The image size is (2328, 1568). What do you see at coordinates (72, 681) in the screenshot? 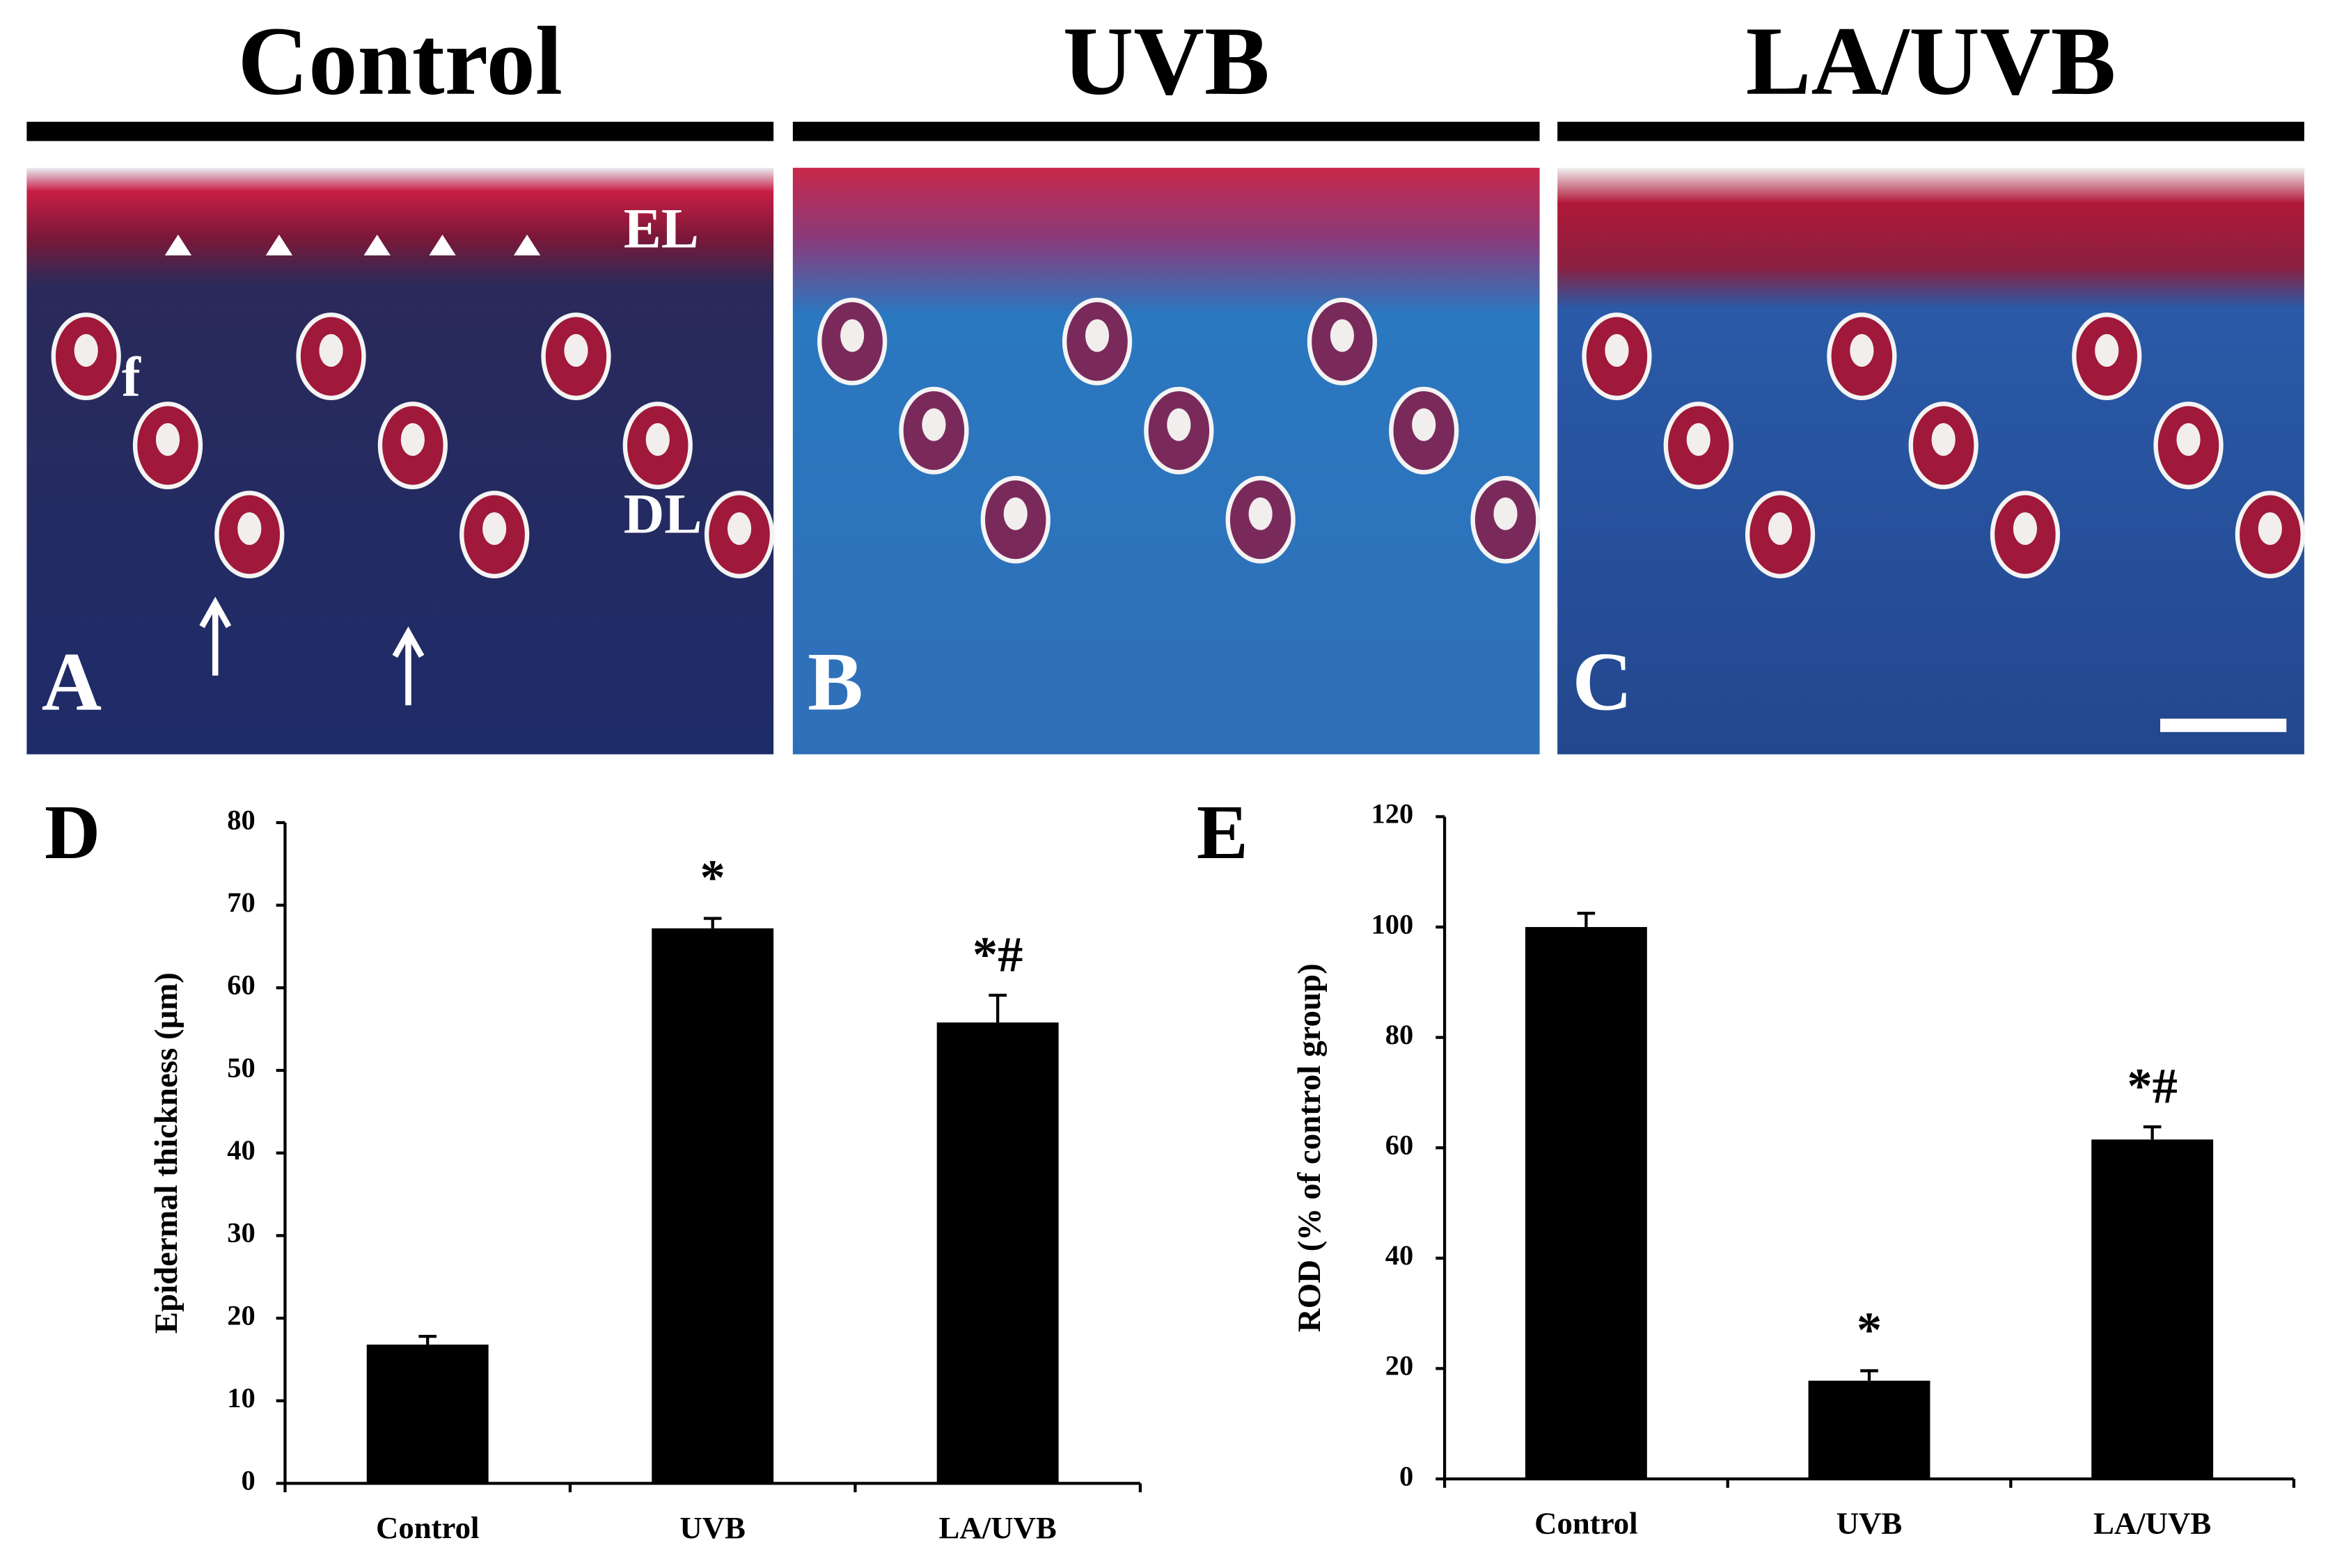
I see `panel-letter: A` at bounding box center [72, 681].